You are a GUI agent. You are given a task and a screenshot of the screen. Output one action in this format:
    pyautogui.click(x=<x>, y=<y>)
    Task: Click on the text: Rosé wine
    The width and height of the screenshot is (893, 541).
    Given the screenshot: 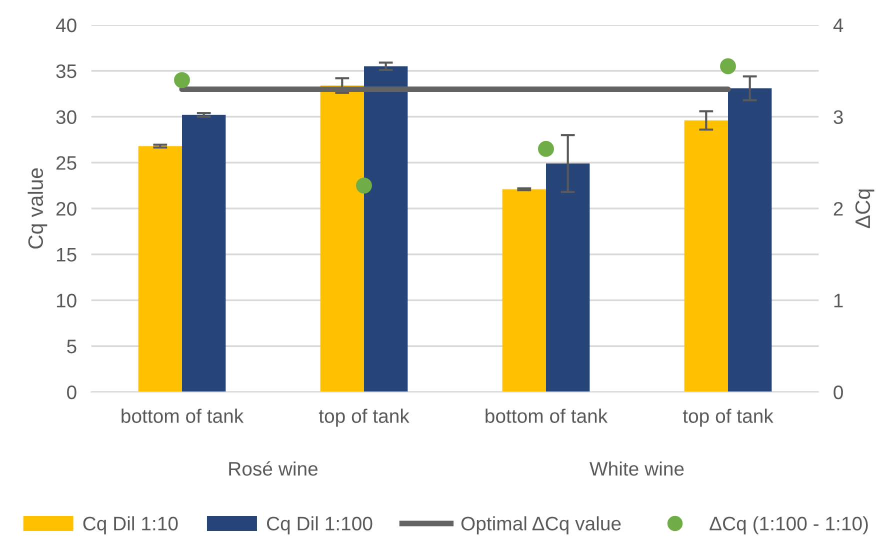 What is the action you would take?
    pyautogui.click(x=273, y=468)
    